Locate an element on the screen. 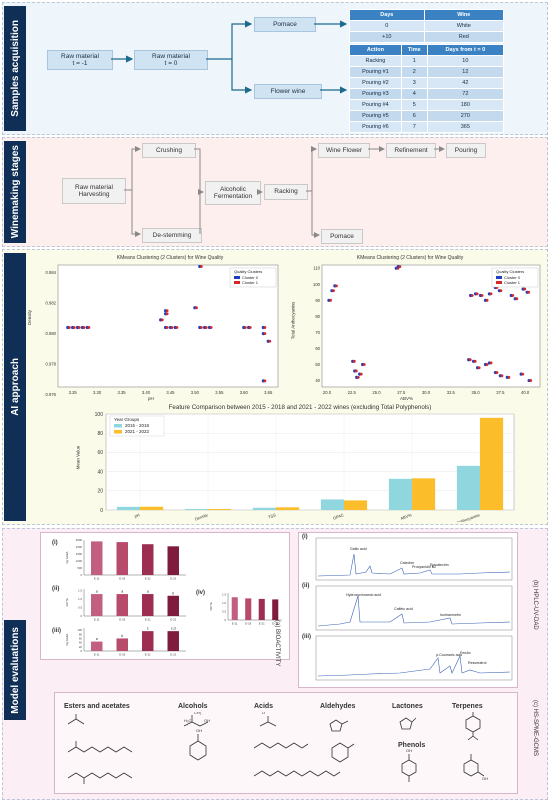 Image resolution: width=550 pixels, height=802 pixels. bar-legend-swatch is located at coordinates (118, 432).